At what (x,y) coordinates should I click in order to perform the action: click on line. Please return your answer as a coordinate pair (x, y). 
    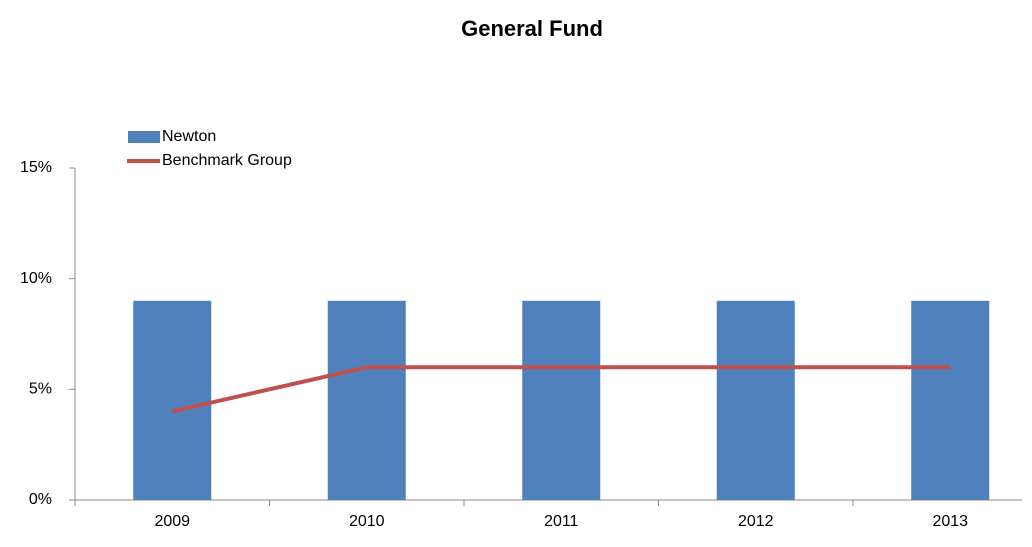
    Looking at the image, I should click on (561, 389).